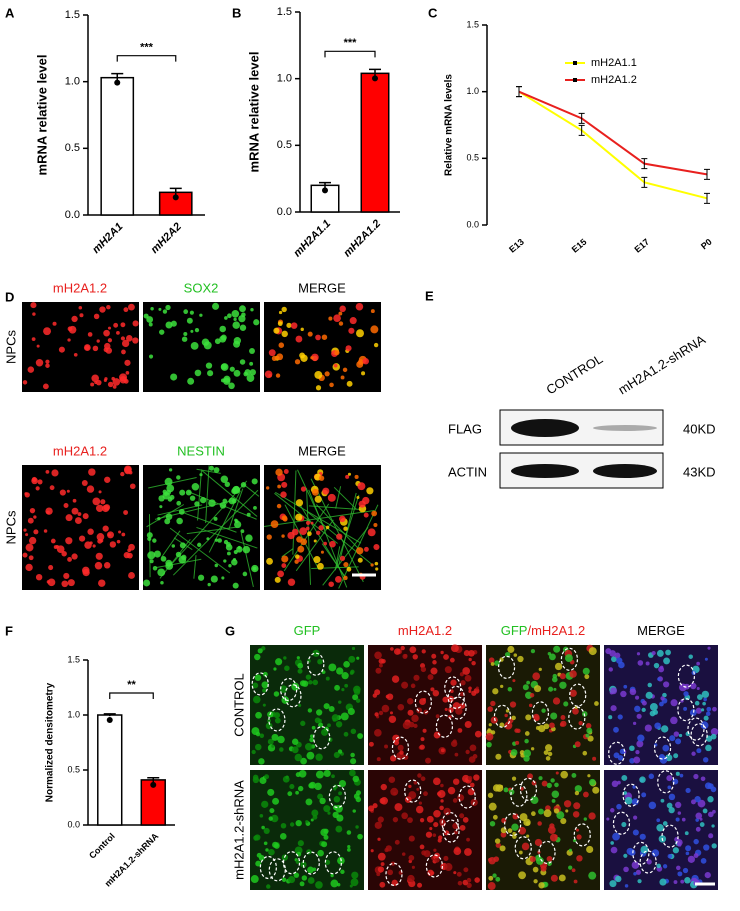 Image resolution: width=740 pixels, height=911 pixels. Describe the element at coordinates (472, 224) in the screenshot. I see `y-tick-label: 0.0` at that location.